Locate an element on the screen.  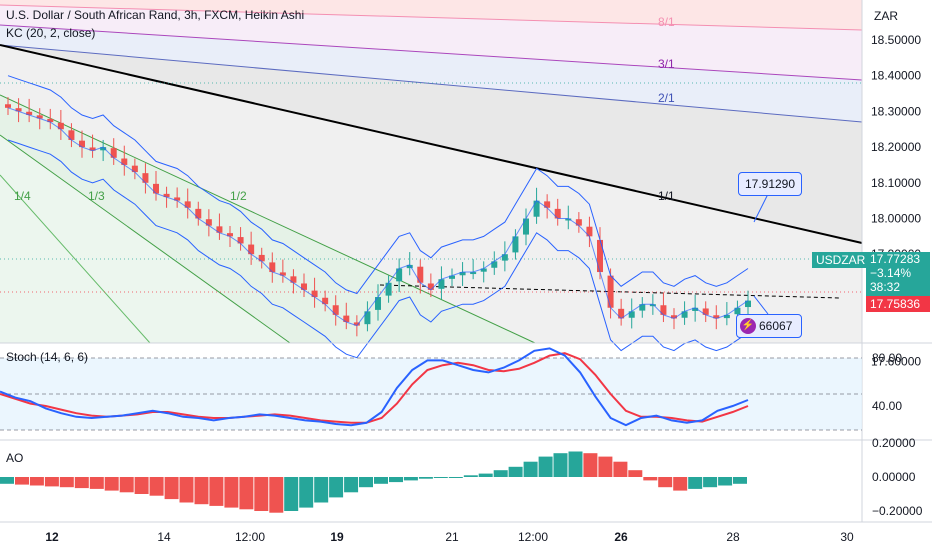
stoch-label: Stoch (14, 6, 6) is located at coordinates (47, 357).